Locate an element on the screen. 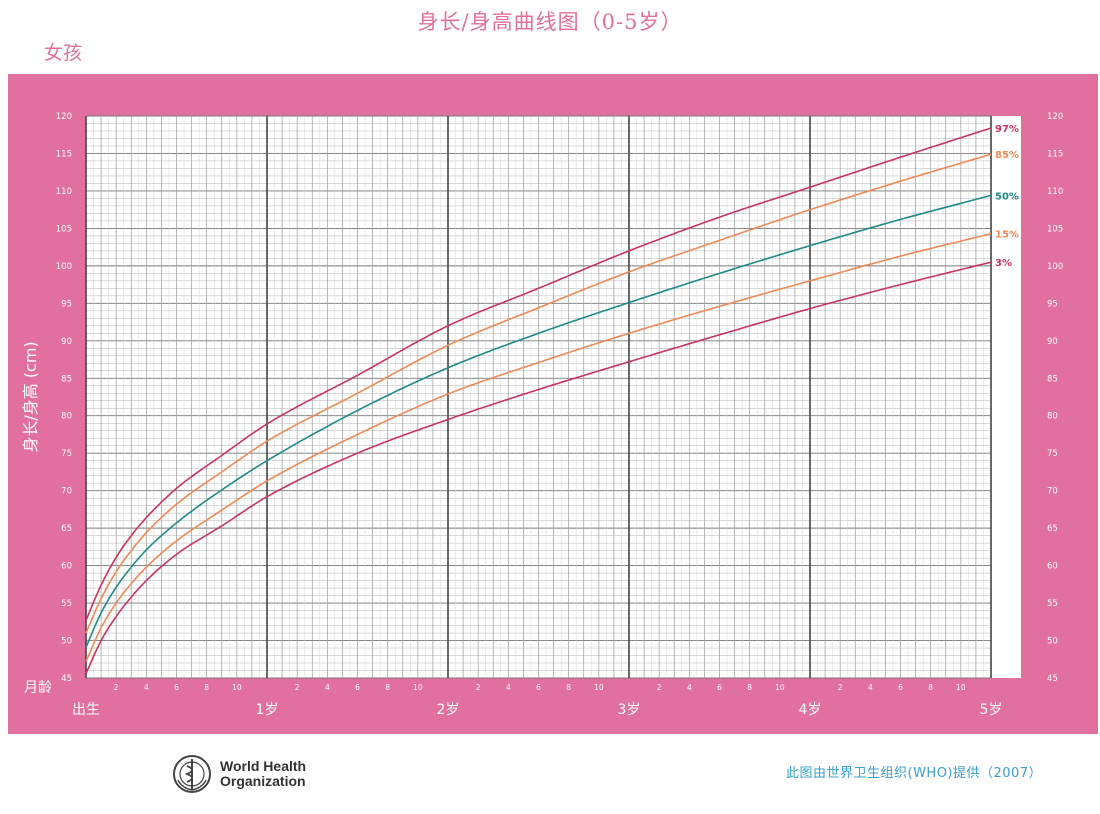  y-tick-label-left: 65 is located at coordinates (66, 529).